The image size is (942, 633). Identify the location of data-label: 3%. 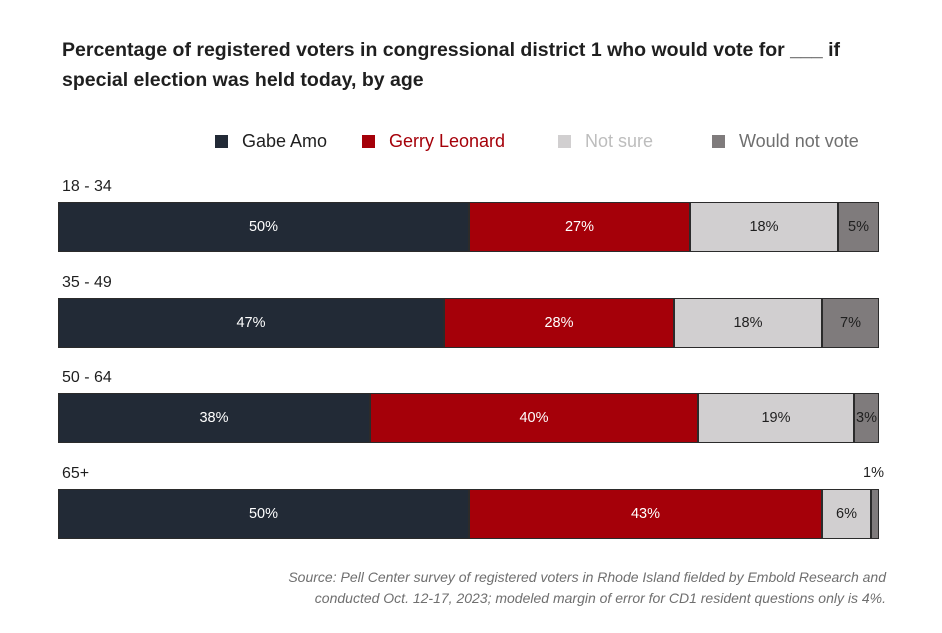
(866, 418).